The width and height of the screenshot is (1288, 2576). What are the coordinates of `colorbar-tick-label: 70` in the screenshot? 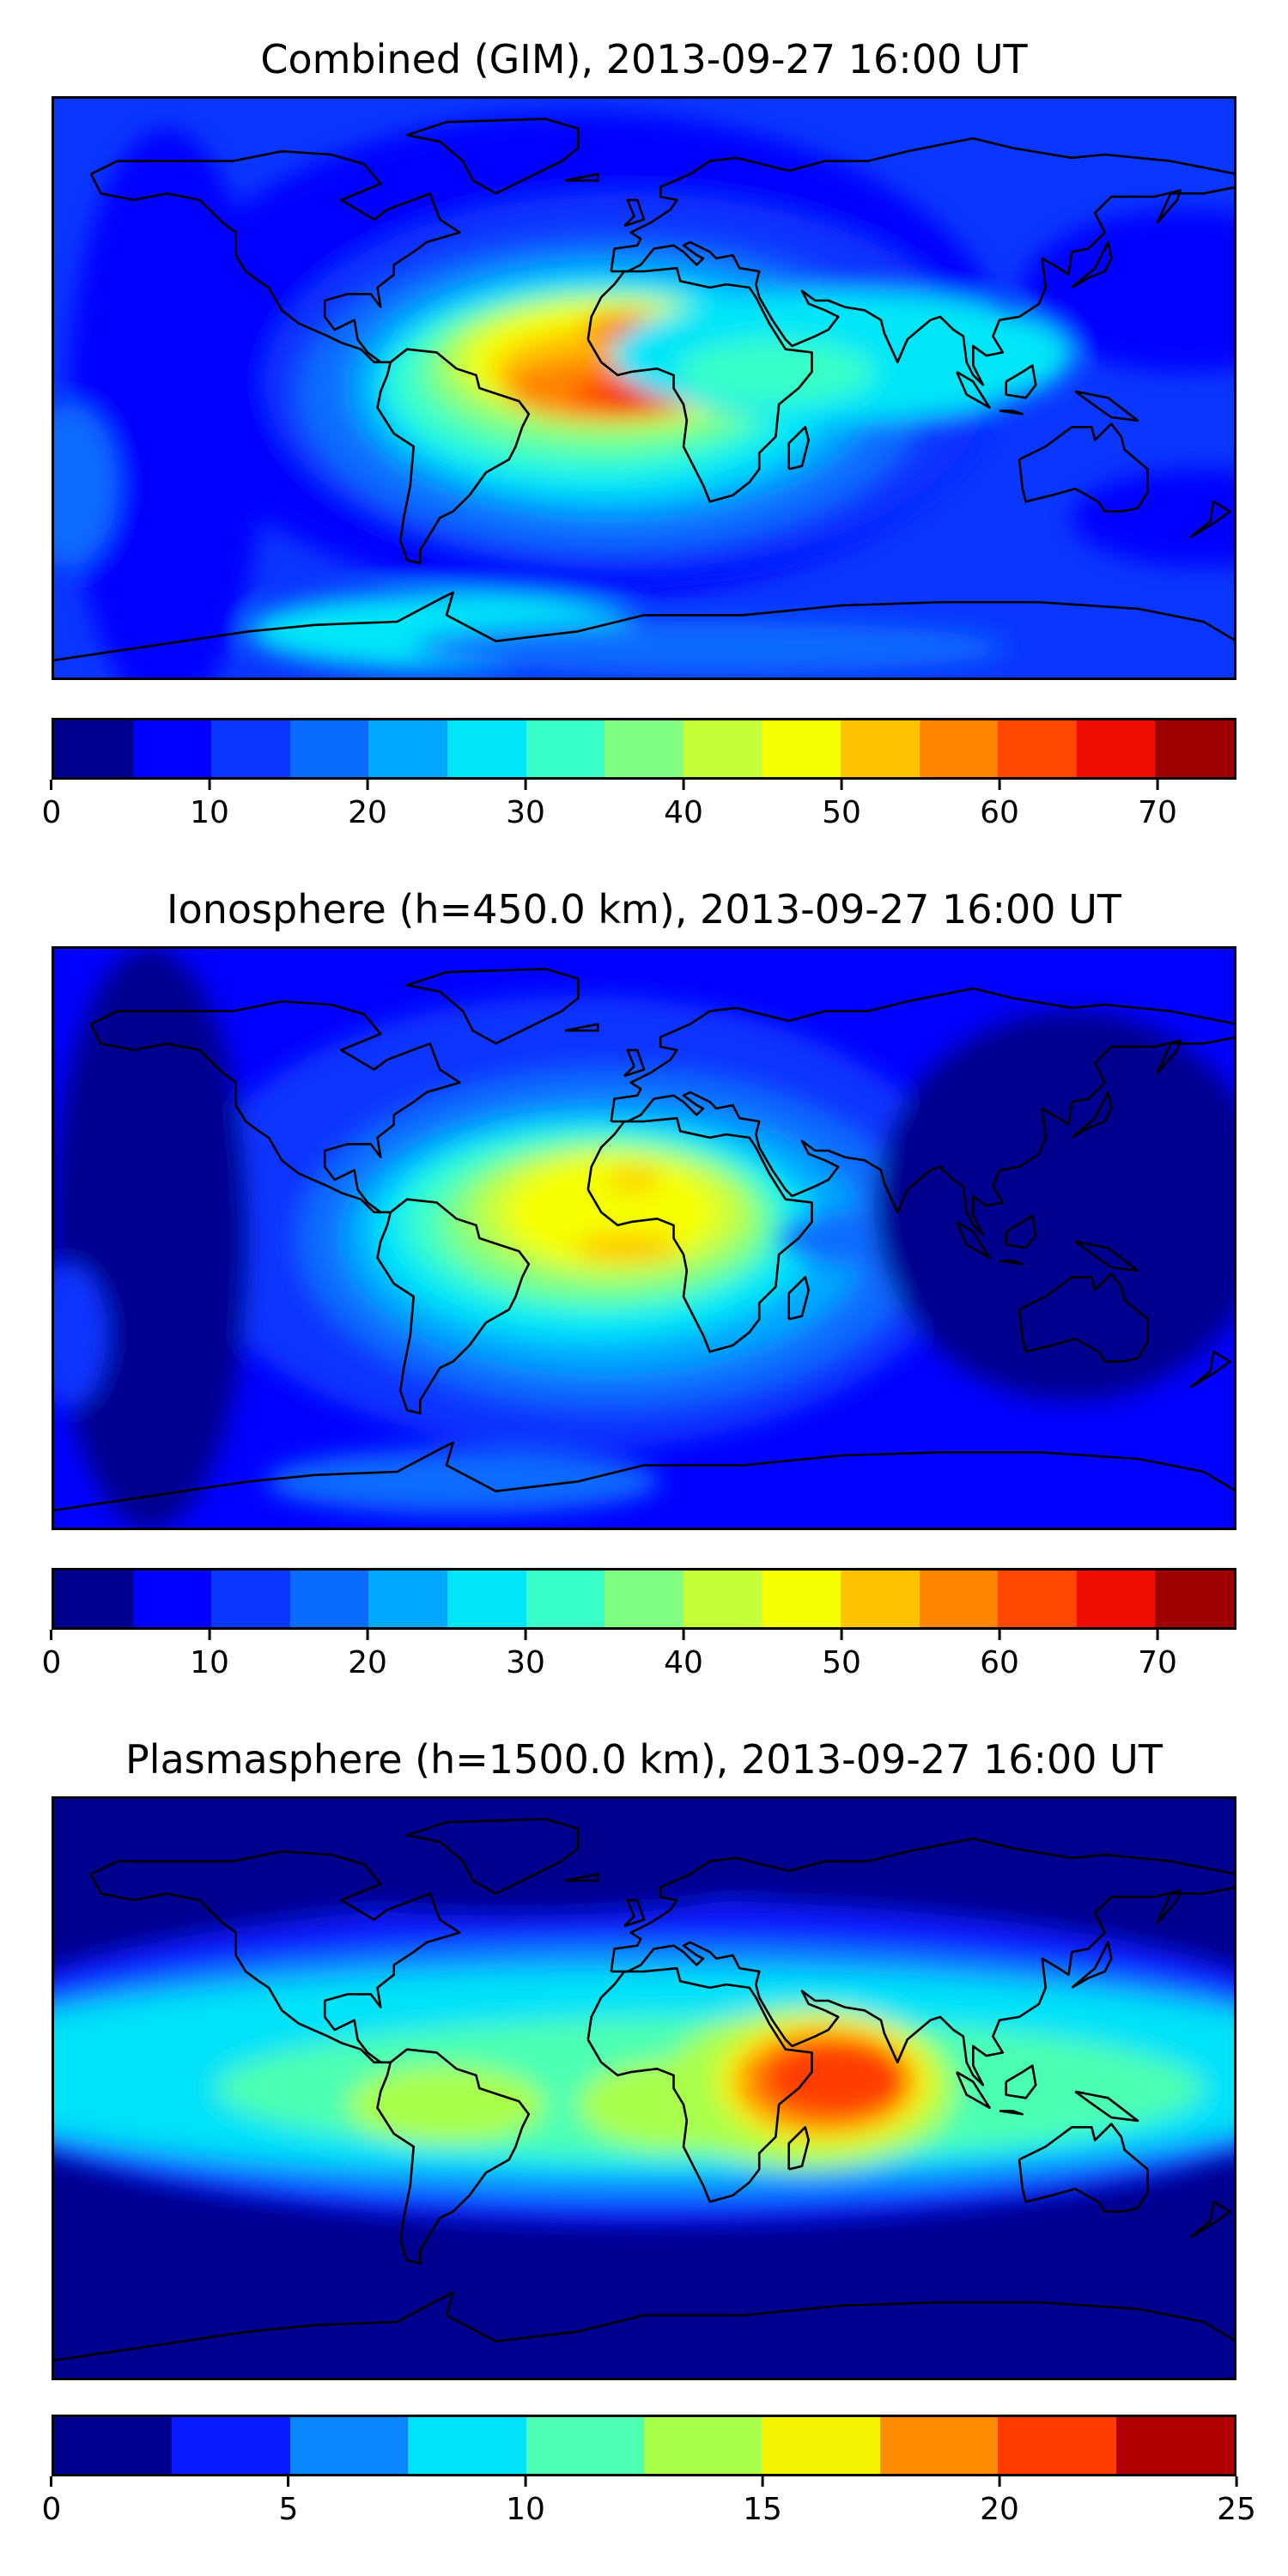 It's located at (1158, 810).